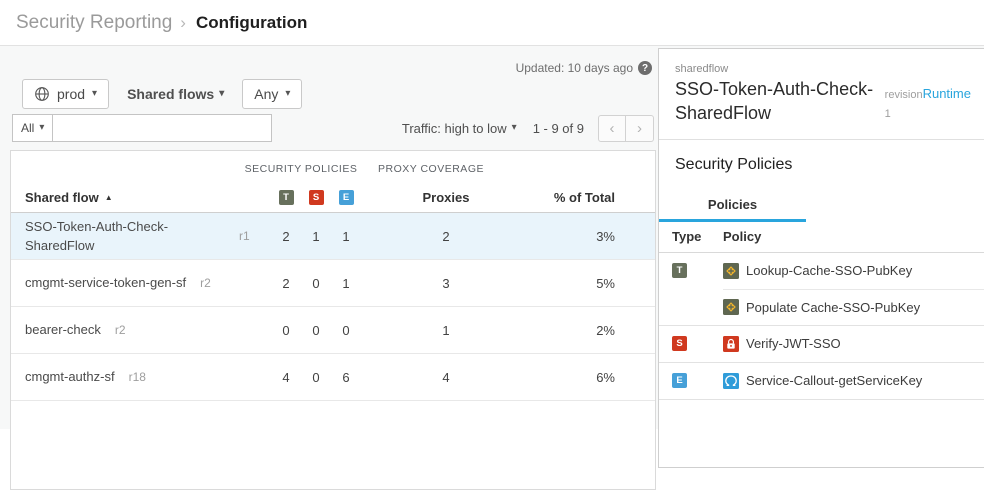 This screenshot has height=490, width=984. I want to click on shared-flow-row: cmgmt-authz-sf r18 4 0 6 4 6%, so click(333, 377).